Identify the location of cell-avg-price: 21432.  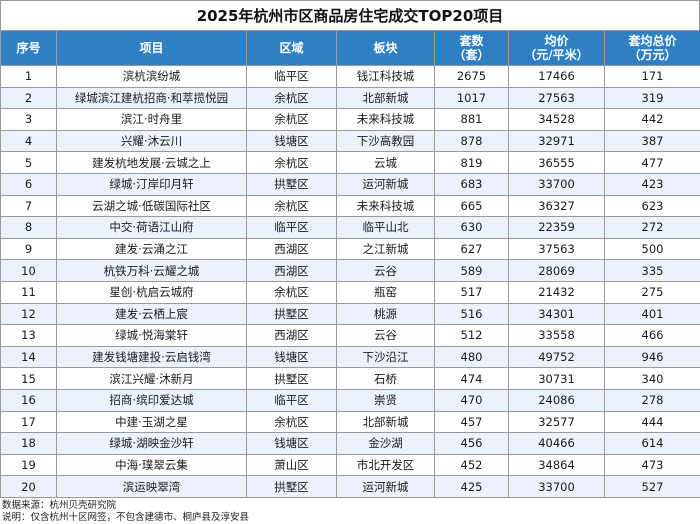
(557, 292).